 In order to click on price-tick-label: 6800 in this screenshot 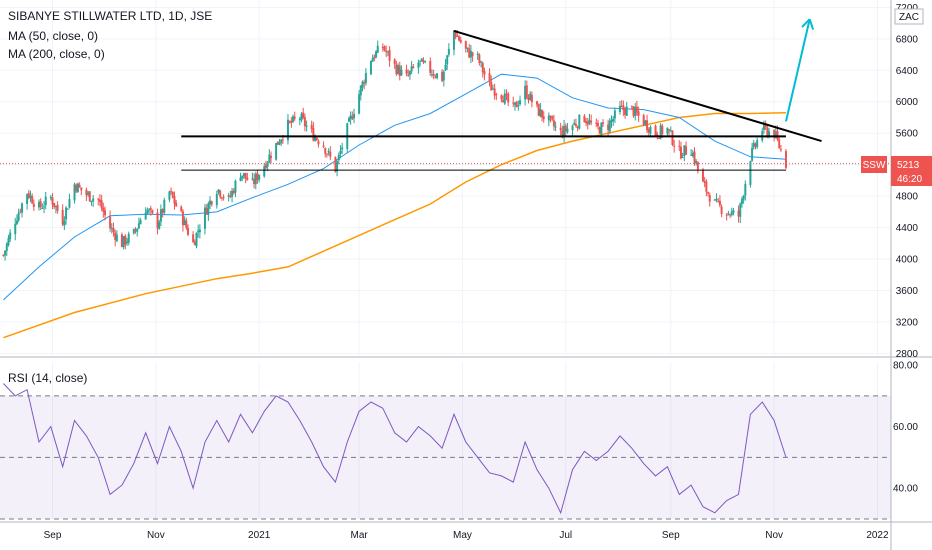, I will do `click(907, 39)`.